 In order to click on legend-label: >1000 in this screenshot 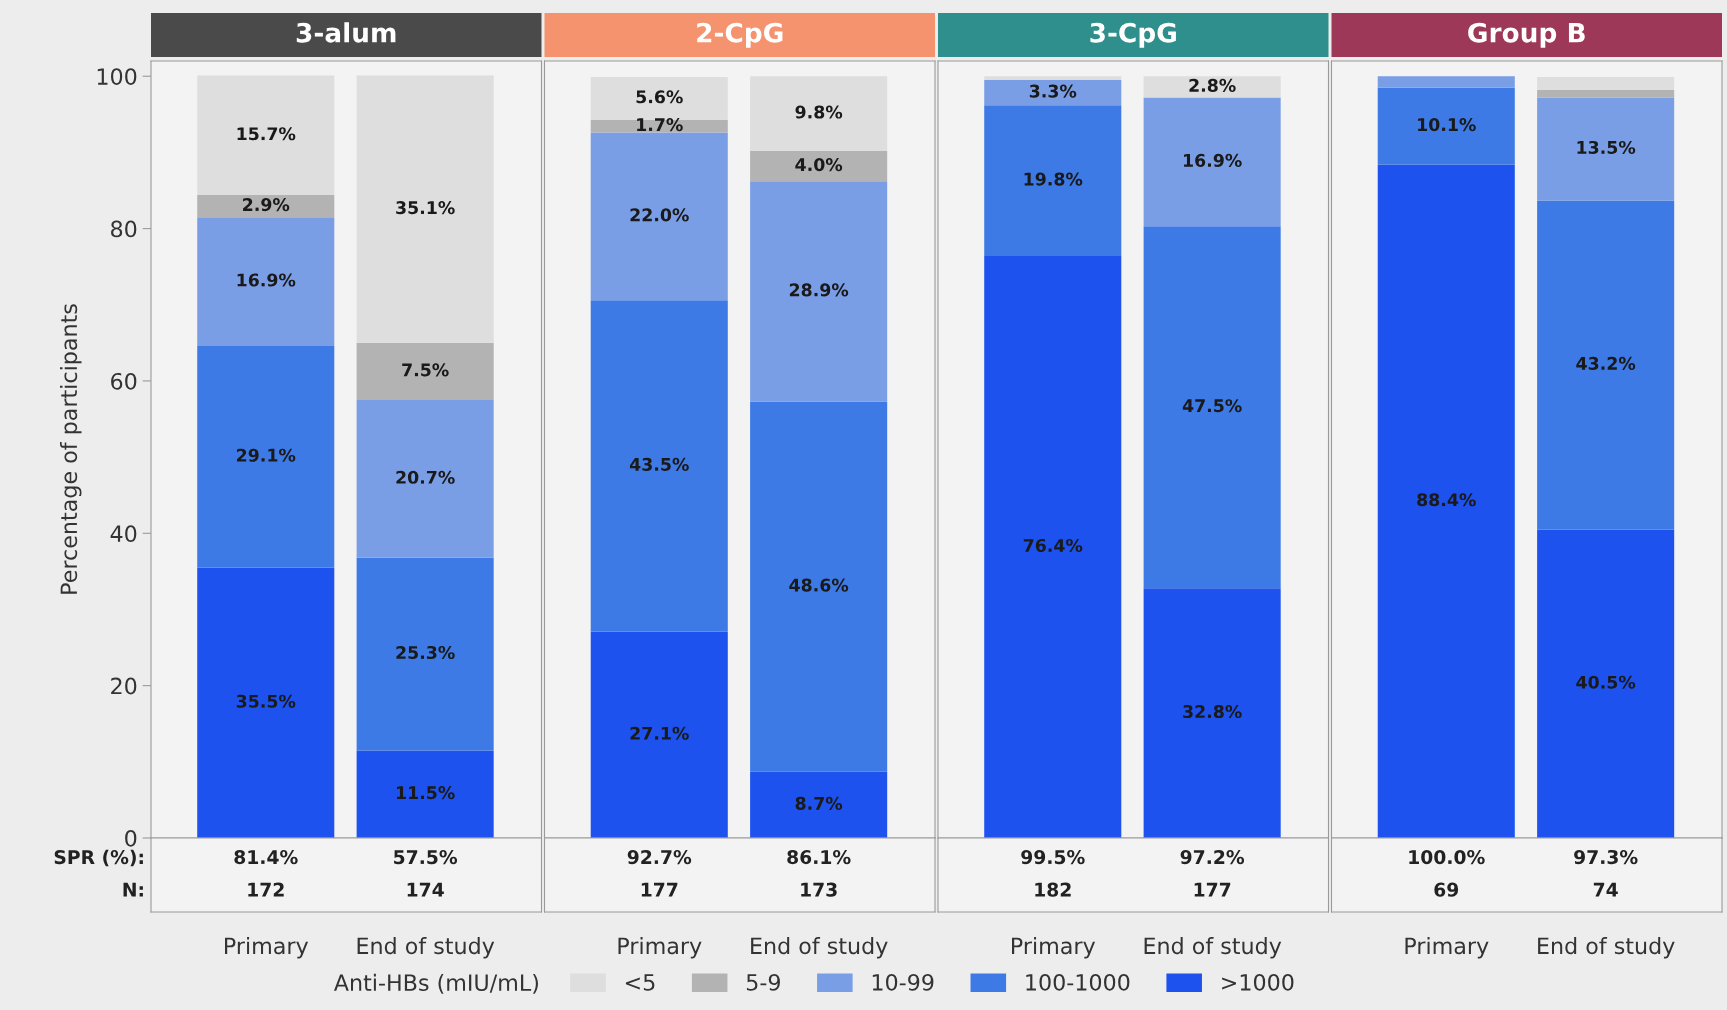, I will do `click(1258, 982)`.